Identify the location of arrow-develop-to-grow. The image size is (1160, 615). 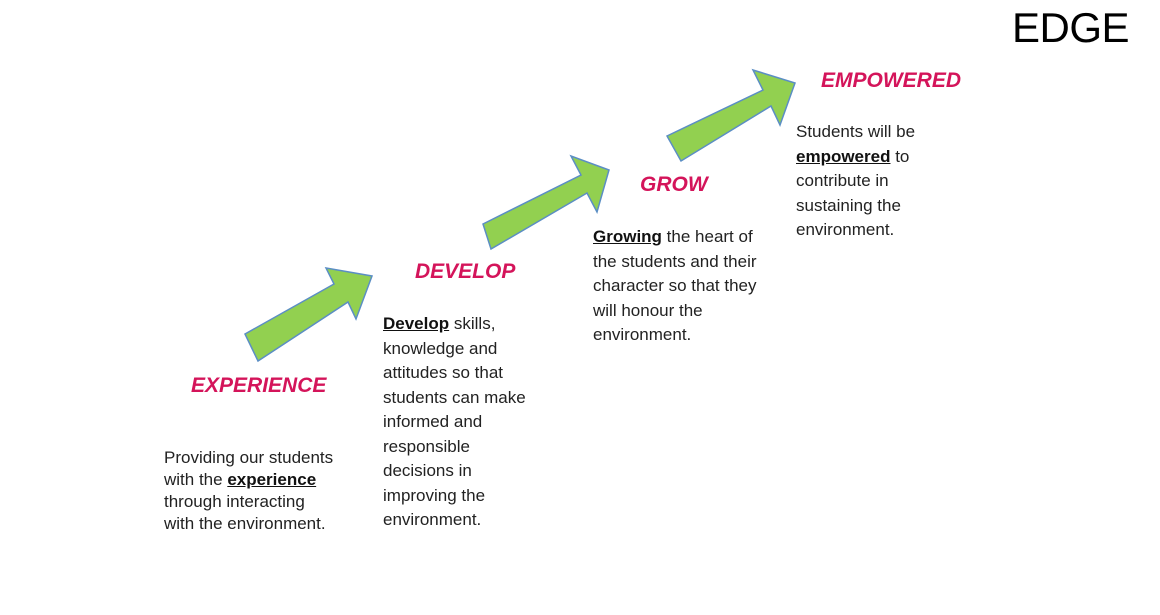
(546, 202).